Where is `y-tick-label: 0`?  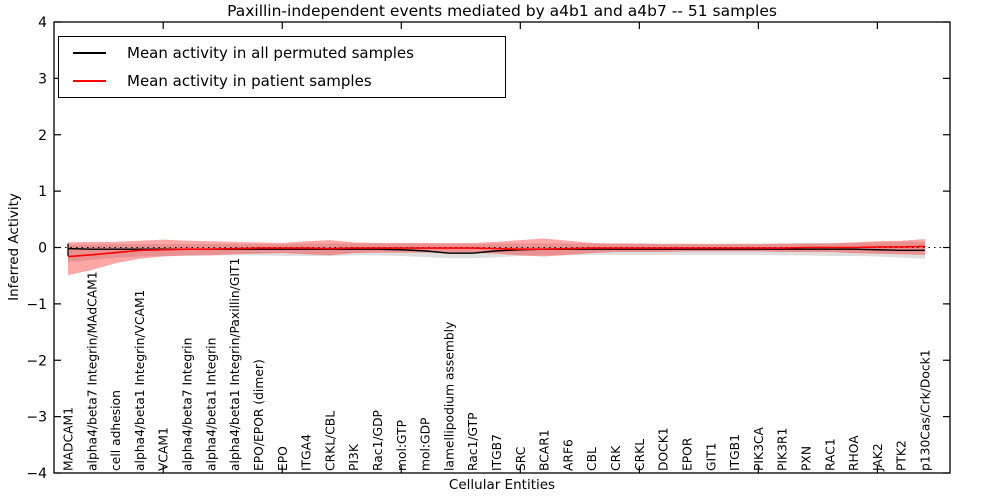 y-tick-label: 0 is located at coordinates (42, 249).